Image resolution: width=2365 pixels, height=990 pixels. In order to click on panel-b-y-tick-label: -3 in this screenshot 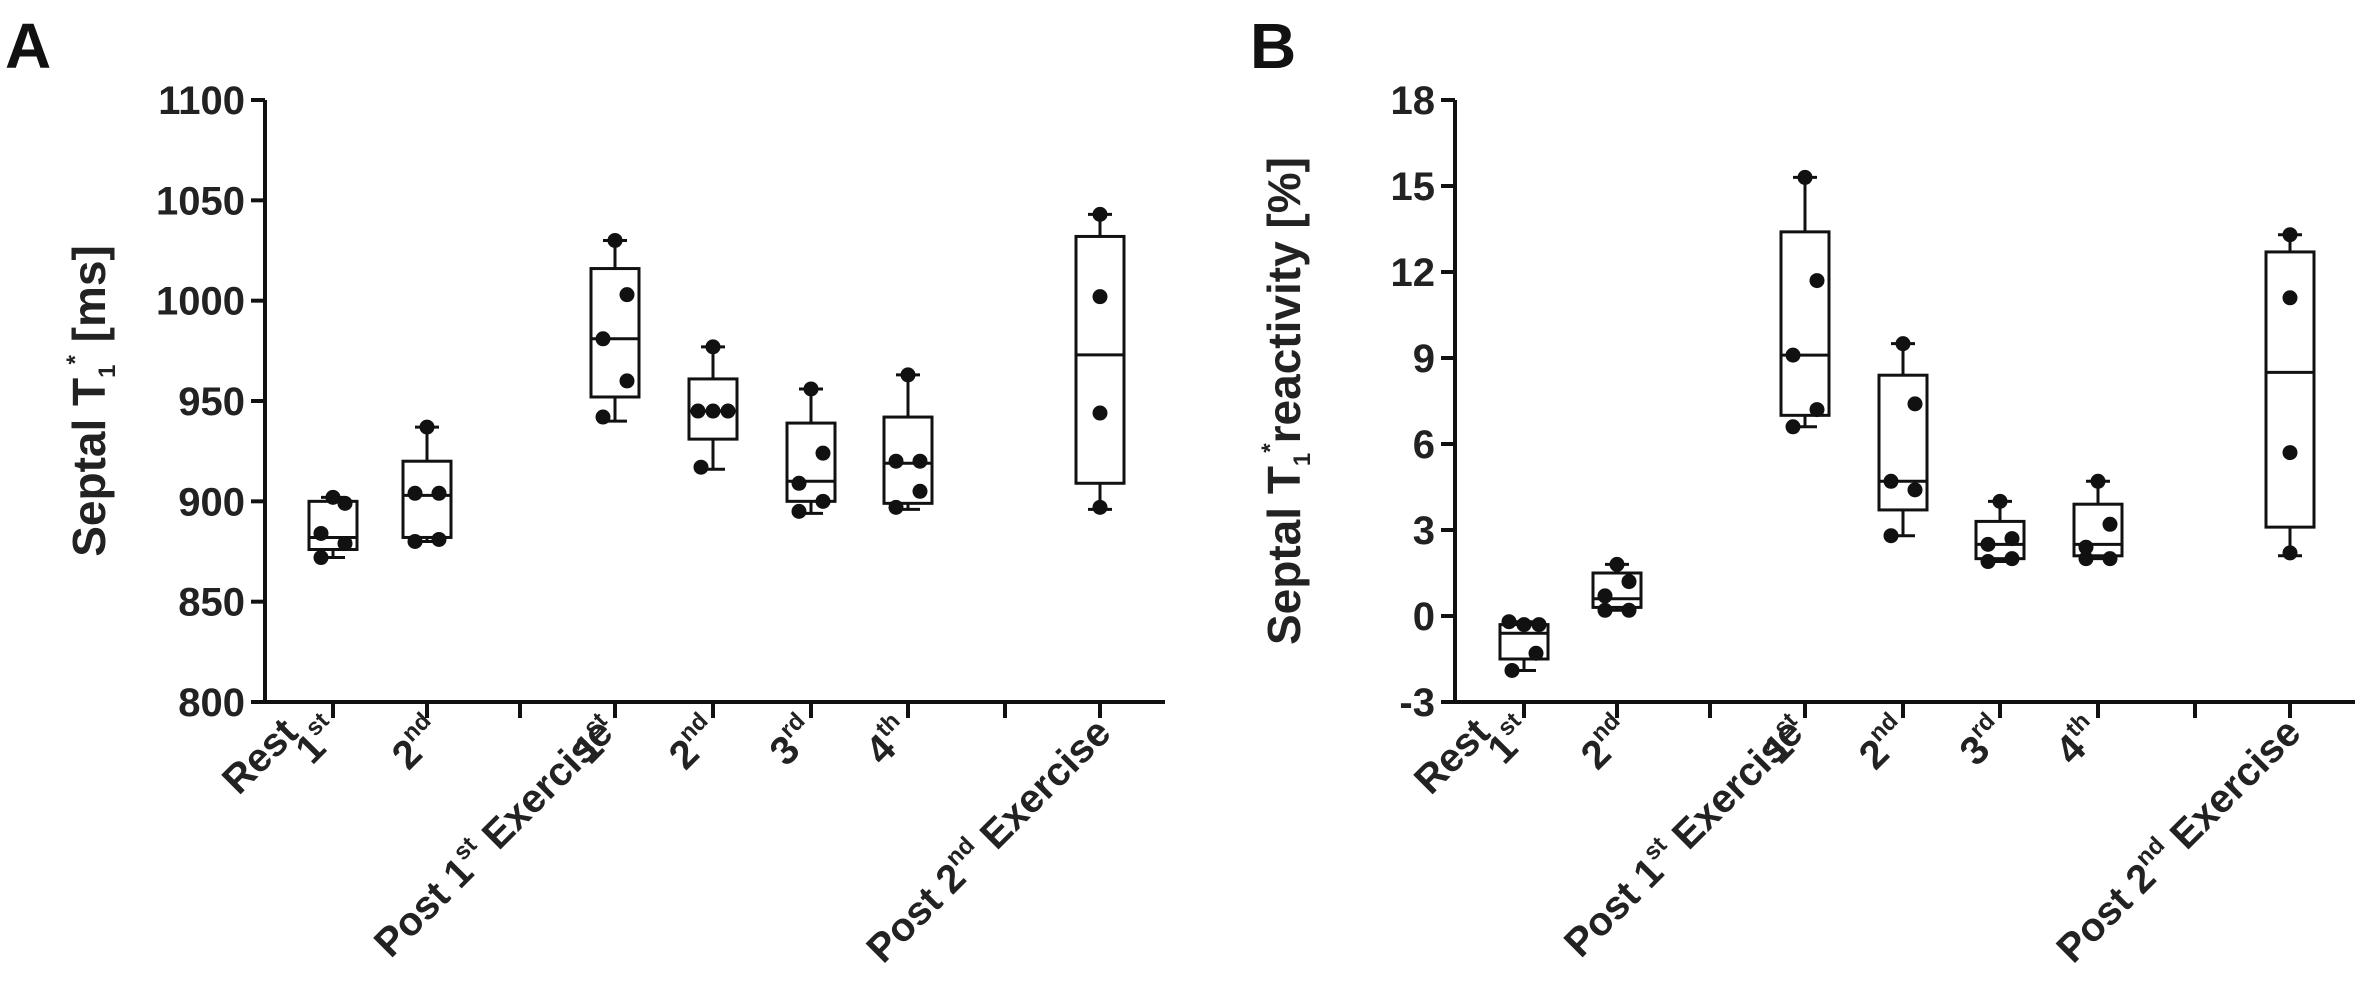, I will do `click(1417, 703)`.